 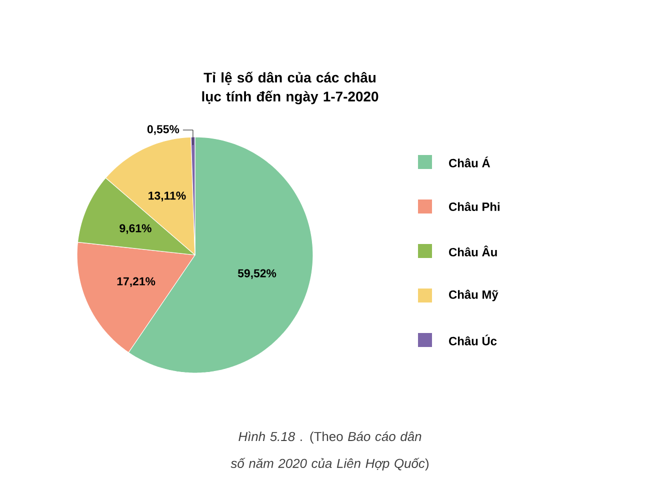 What do you see at coordinates (290, 88) in the screenshot?
I see `chart-title: Tỉ lệ số dân của các châu lục tính đến ngày 1-7-2020` at bounding box center [290, 88].